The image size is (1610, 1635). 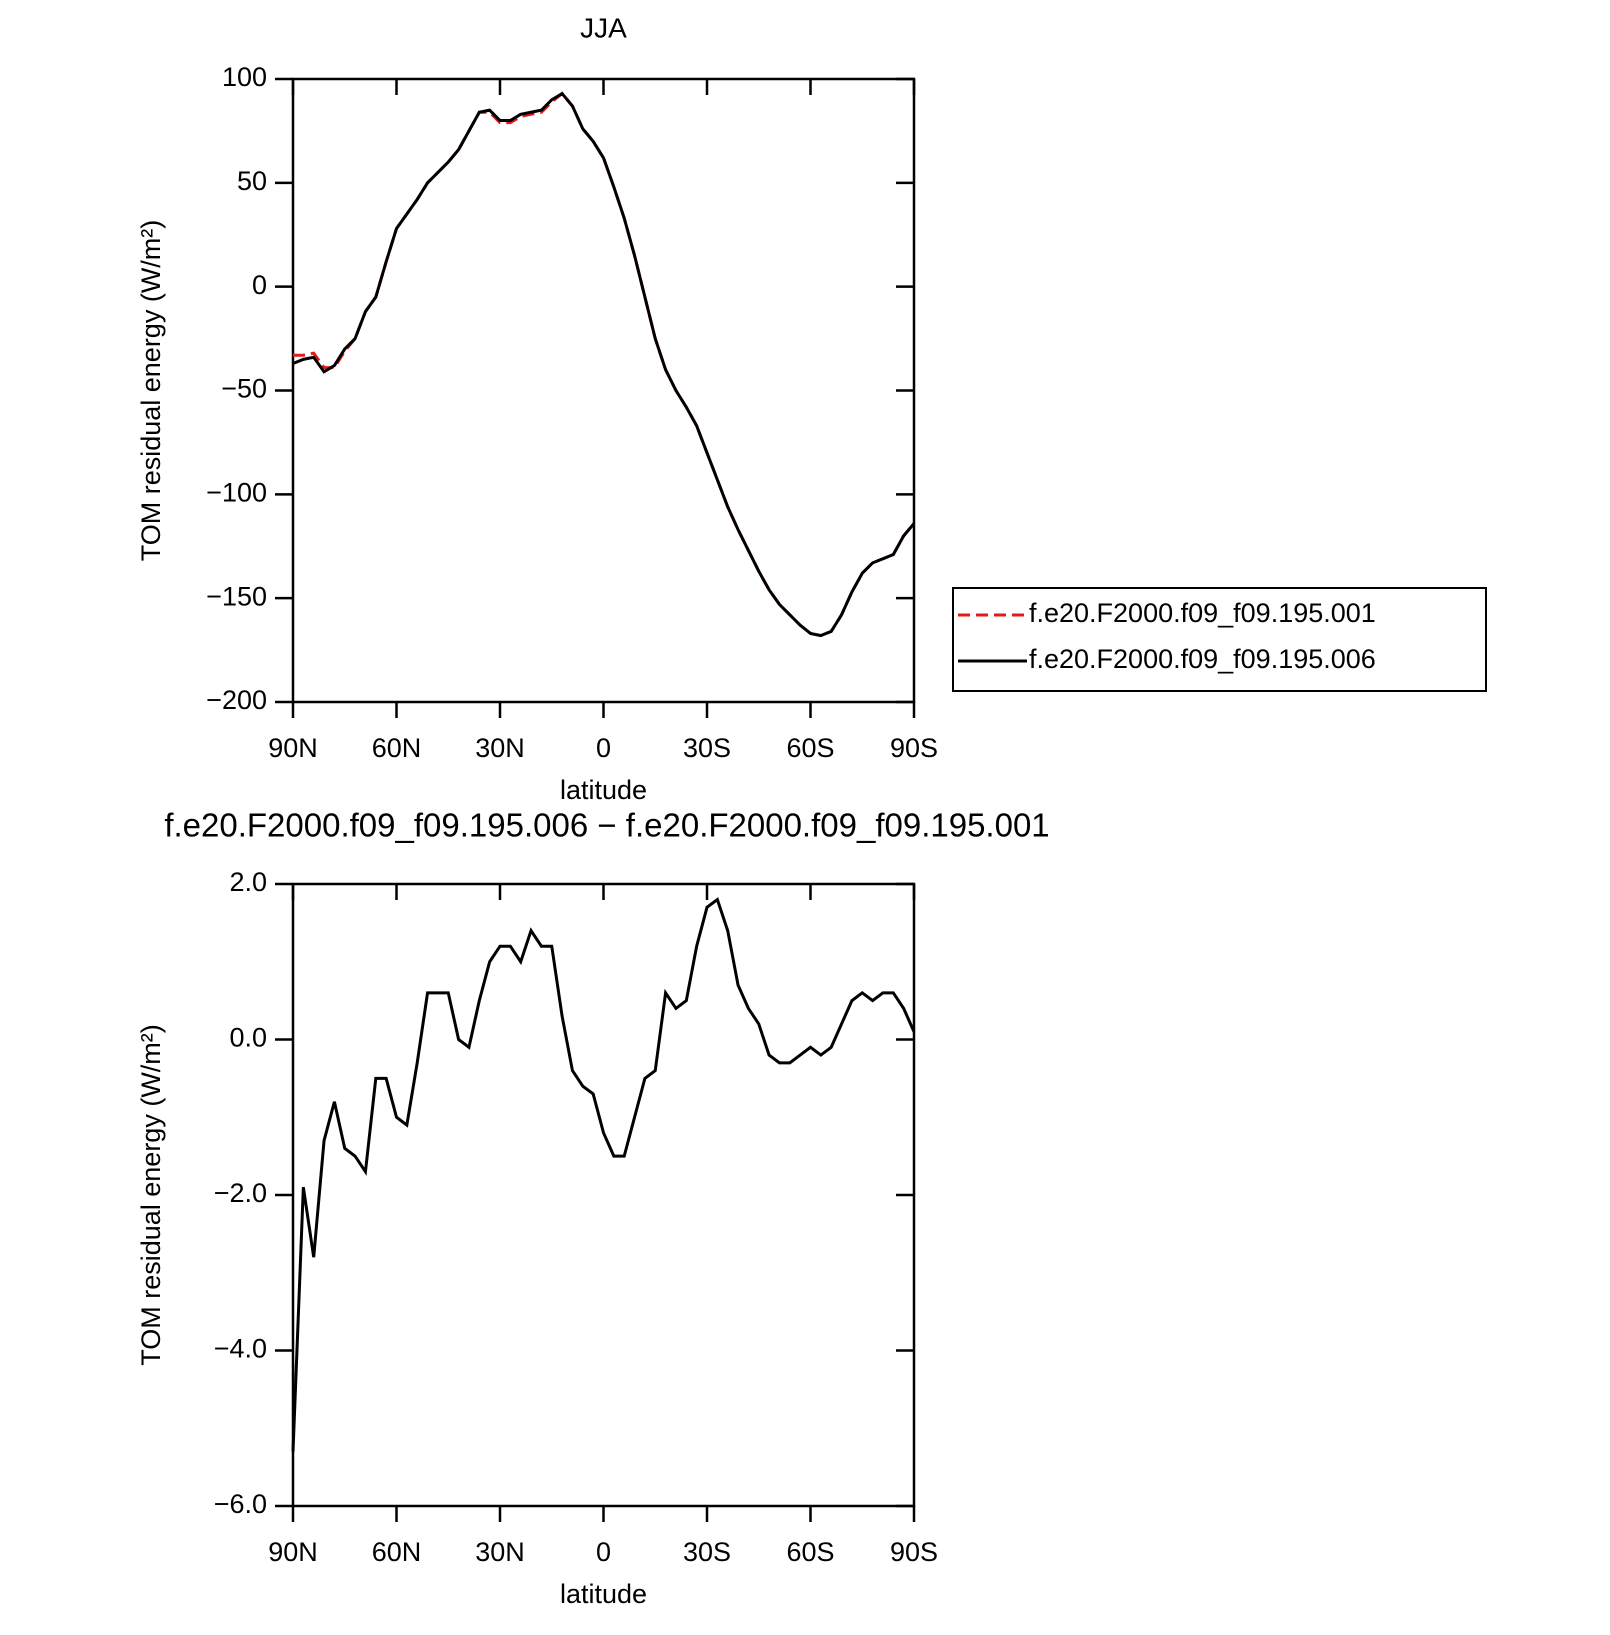 What do you see at coordinates (236, 596) in the screenshot?
I see `y-tick-label: −150` at bounding box center [236, 596].